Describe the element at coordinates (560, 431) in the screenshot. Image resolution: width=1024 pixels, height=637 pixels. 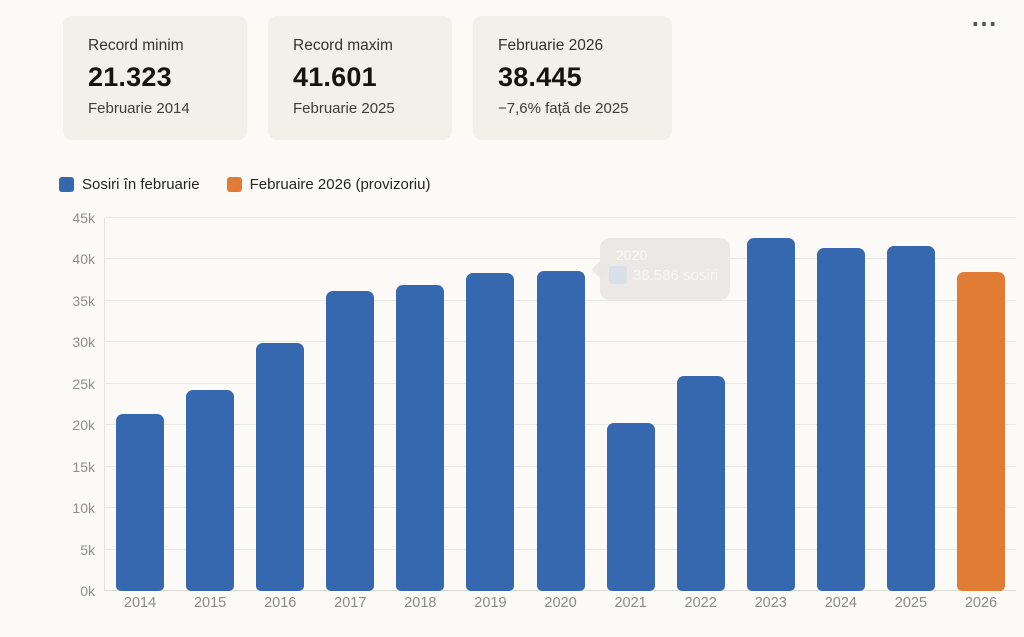
I see `bar-2020` at that location.